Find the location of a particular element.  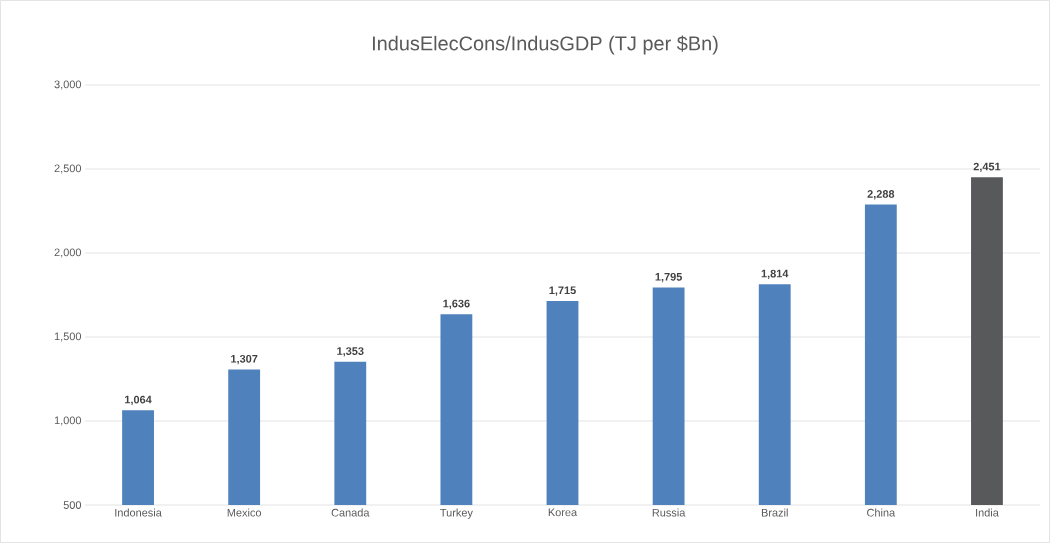

y-tick-label: 500 is located at coordinates (72, 505).